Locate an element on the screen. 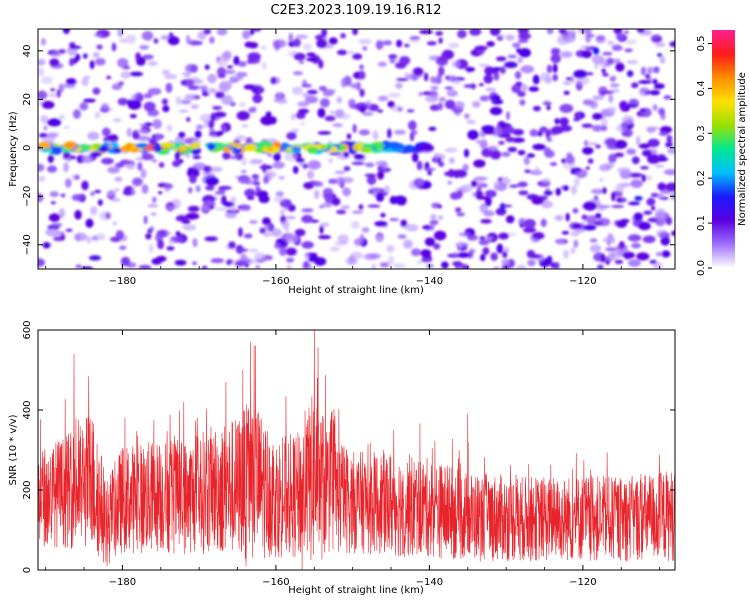 The image size is (750, 600). snr-ylabel: SNR (10 * v/v) is located at coordinates (13, 449).